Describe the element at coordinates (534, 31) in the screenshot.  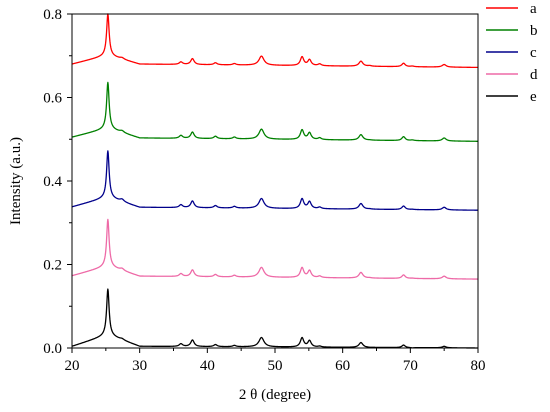
I see `legend-label-b: b` at that location.